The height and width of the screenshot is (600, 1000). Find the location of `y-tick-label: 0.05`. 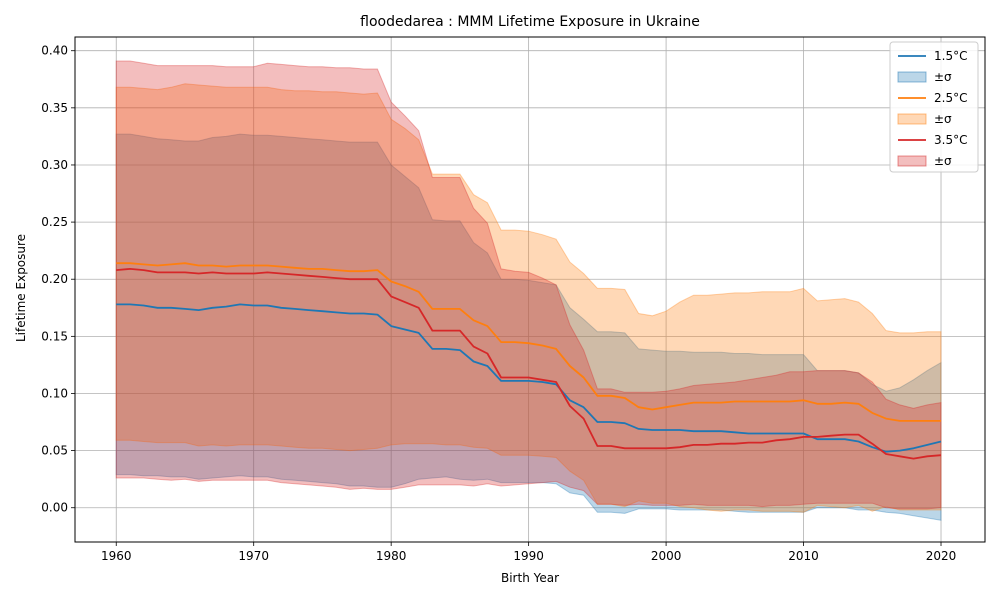

y-tick-label: 0.05 is located at coordinates (54, 451).